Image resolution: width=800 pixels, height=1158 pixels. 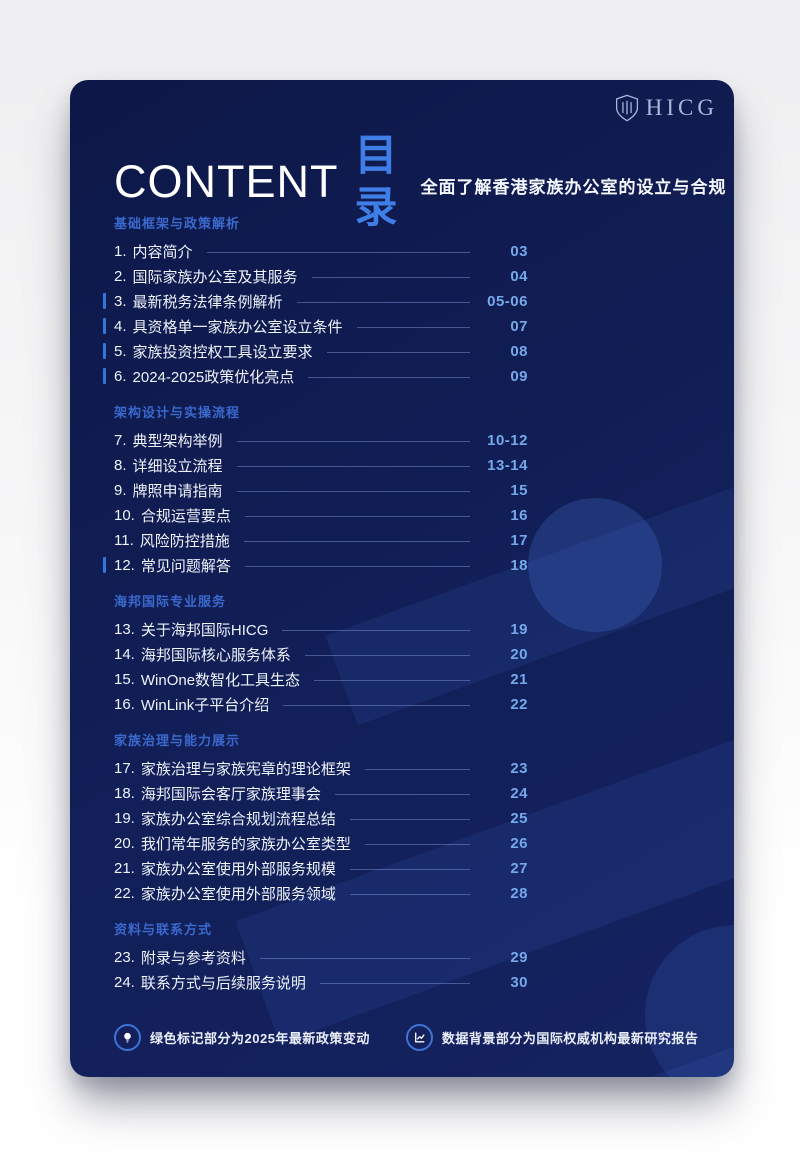 I want to click on toc-item: 6. 2024-2025政策优化亮点 09, so click(x=315, y=376).